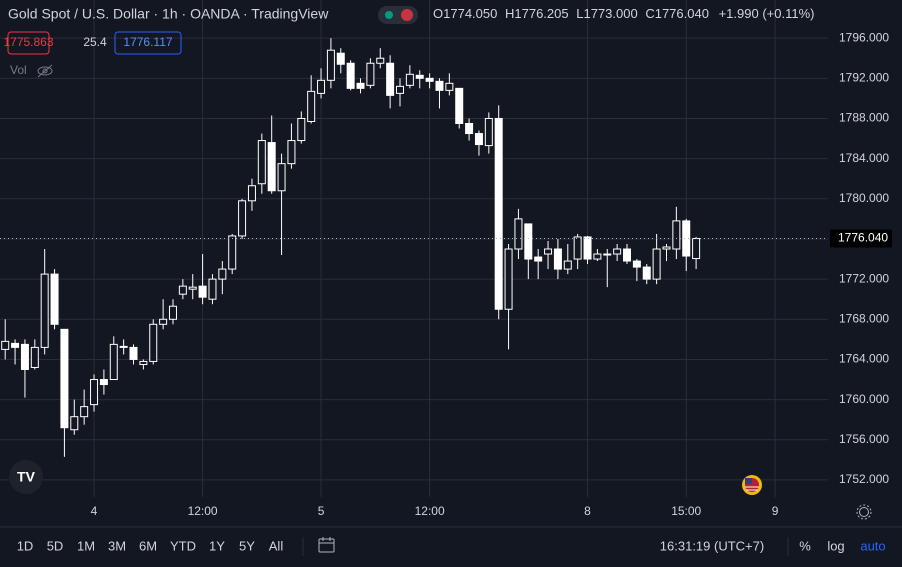 This screenshot has height=567, width=902. I want to click on x-tick-label: 5, so click(321, 511).